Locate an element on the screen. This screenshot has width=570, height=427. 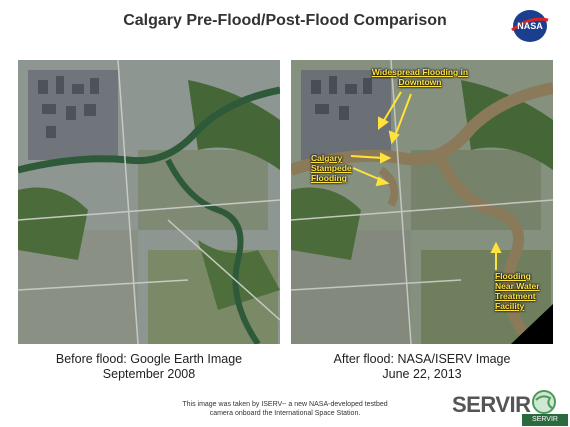
annotation-downtown-line2: Downtown is located at coordinates (420, 82).